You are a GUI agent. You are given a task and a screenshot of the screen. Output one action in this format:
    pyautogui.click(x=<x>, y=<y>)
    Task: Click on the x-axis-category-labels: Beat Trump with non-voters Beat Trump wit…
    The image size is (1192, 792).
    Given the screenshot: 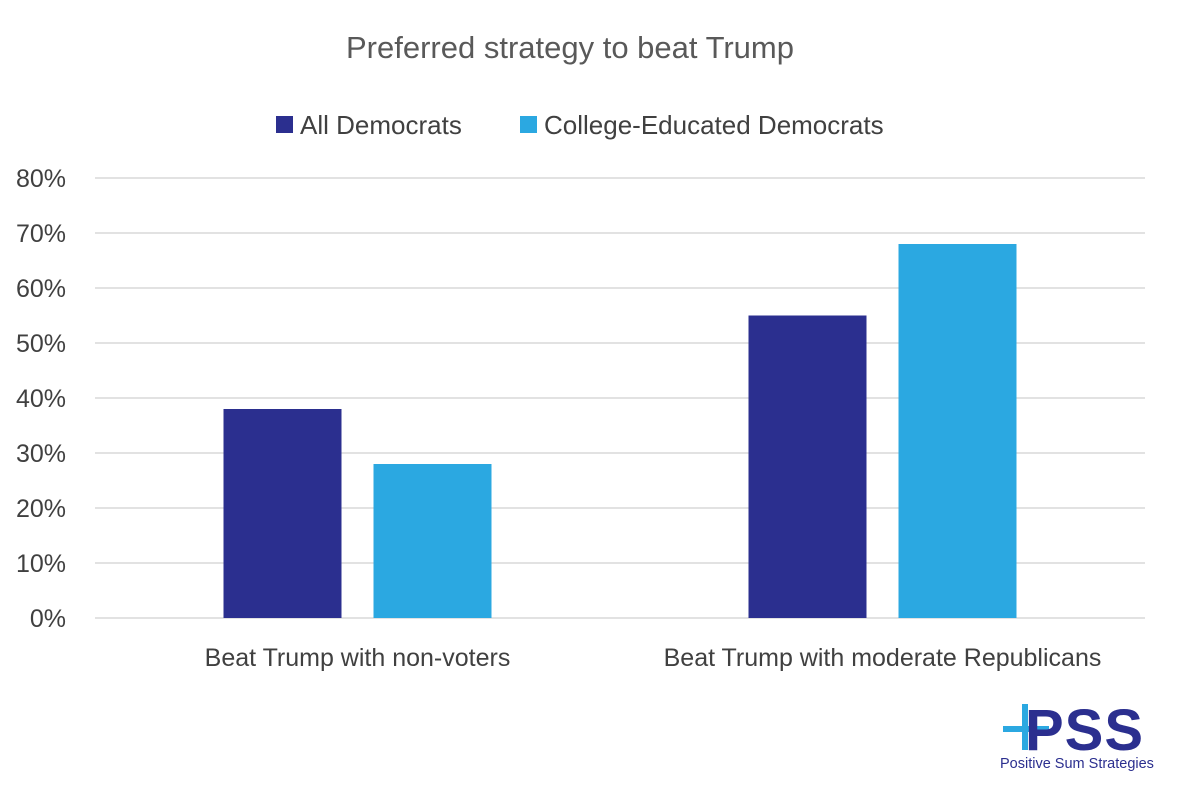 What is the action you would take?
    pyautogui.click(x=653, y=658)
    